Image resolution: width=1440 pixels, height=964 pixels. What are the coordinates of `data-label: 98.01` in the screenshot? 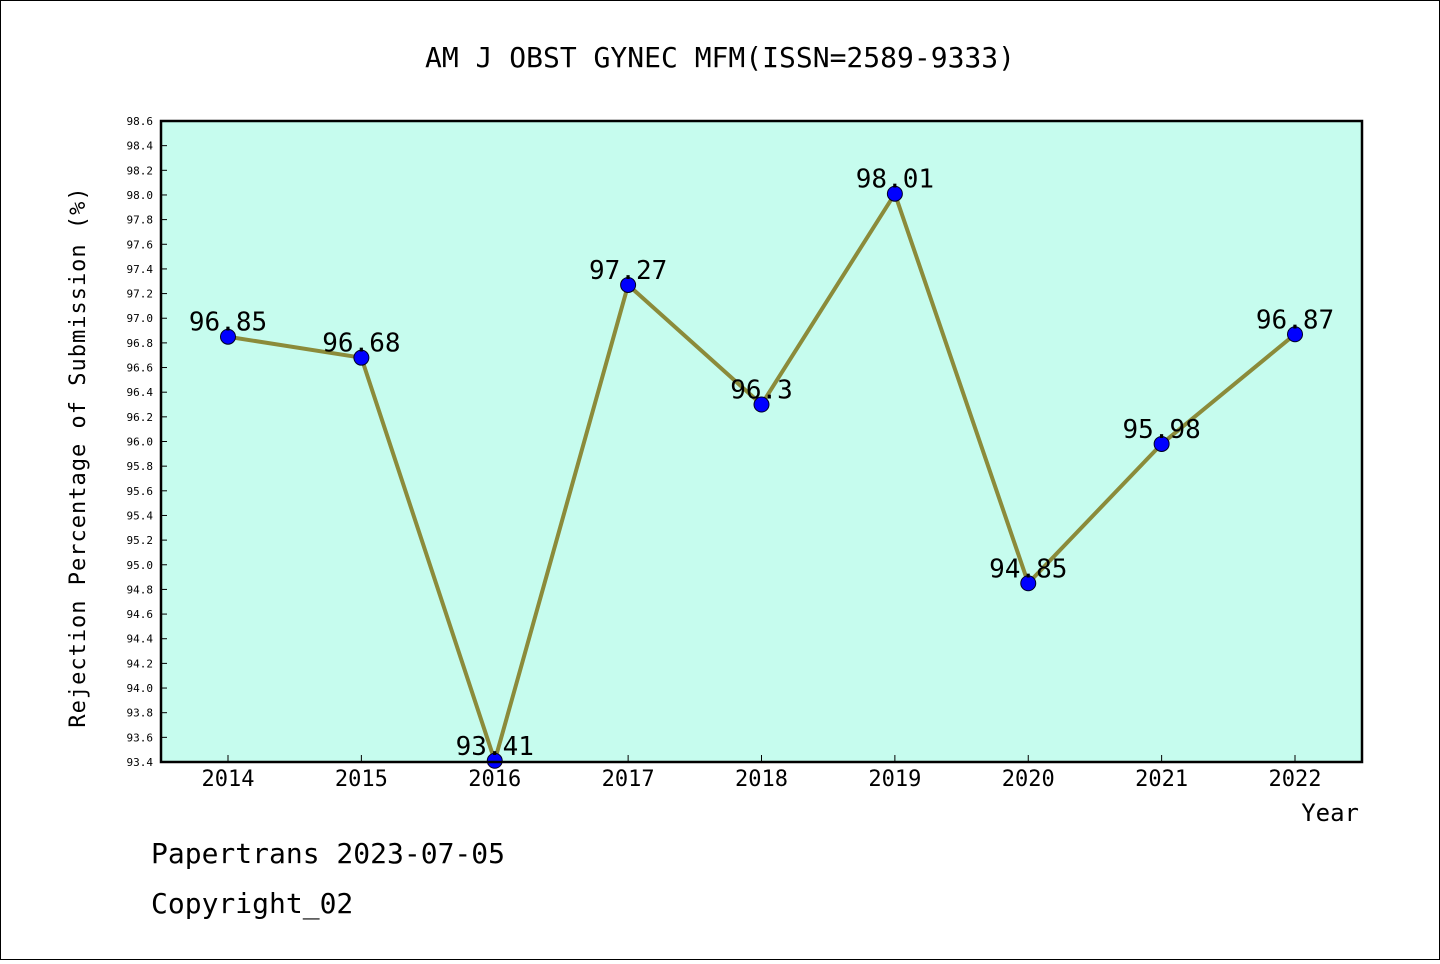 It's located at (895, 180).